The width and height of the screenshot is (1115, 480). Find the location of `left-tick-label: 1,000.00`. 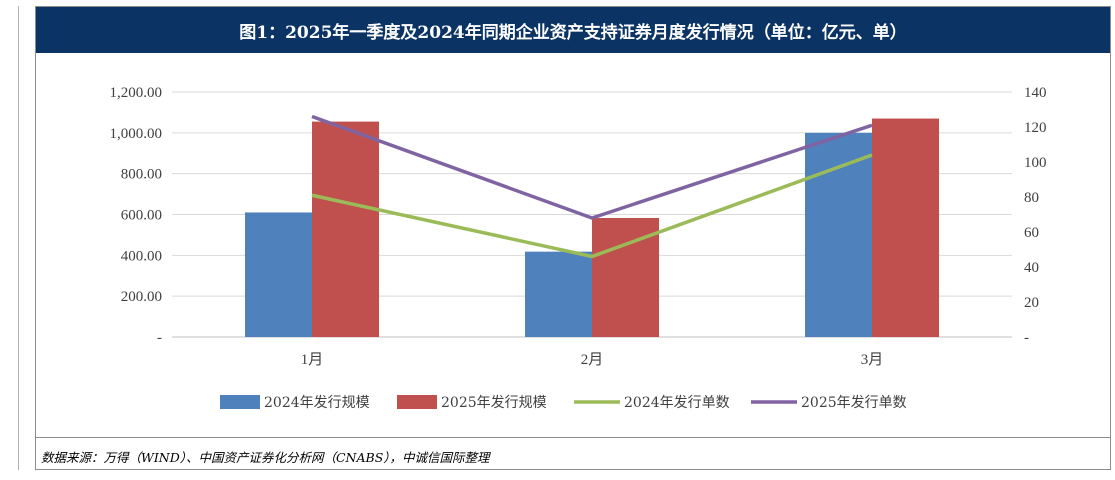

left-tick-label: 1,000.00 is located at coordinates (136, 134).